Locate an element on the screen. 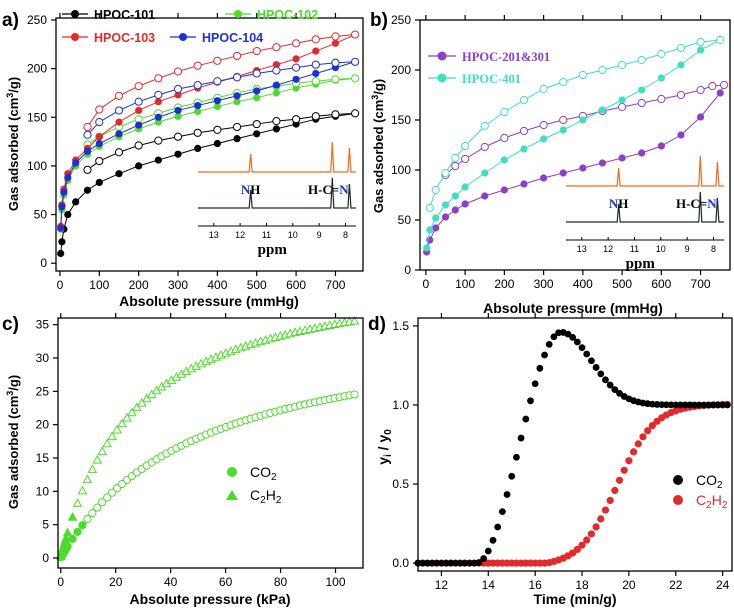 This screenshot has height=610, width=734. panel-b-nmr-tick-label: 8 is located at coordinates (713, 249).